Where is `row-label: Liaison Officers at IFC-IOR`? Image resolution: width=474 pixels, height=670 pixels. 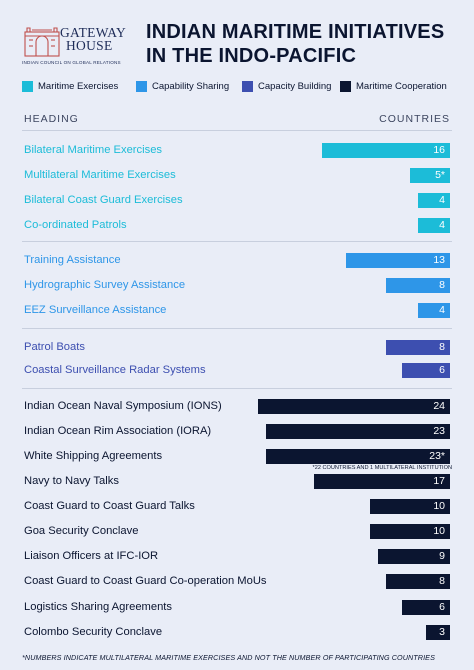 row-label: Liaison Officers at IFC-IOR is located at coordinates (91, 556).